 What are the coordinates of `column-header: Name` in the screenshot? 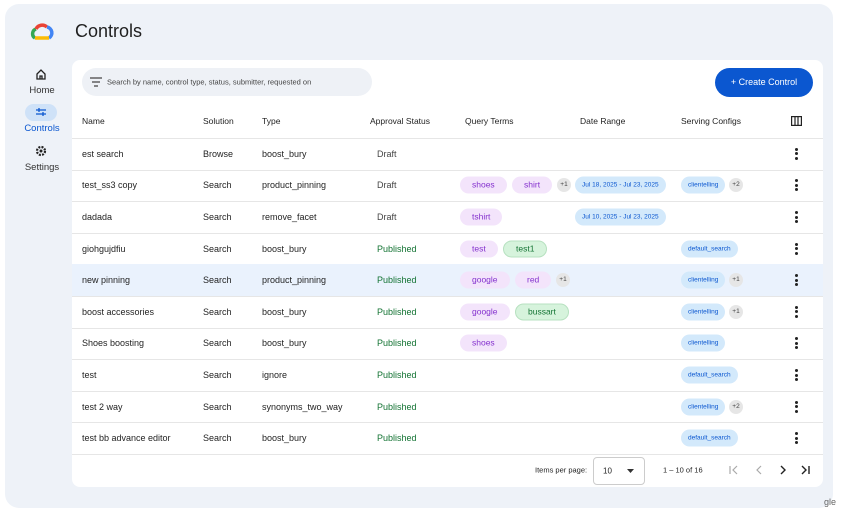 It's located at (93, 121).